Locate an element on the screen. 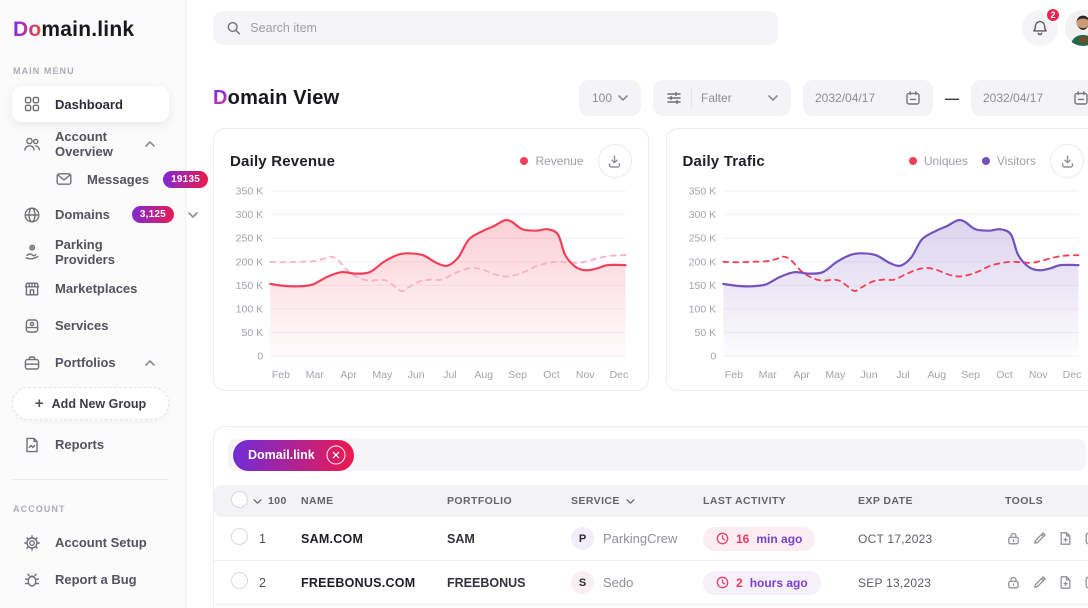 Image resolution: width=1088 pixels, height=608 pixels. account-section-label: ACCOUNT is located at coordinates (39, 509).